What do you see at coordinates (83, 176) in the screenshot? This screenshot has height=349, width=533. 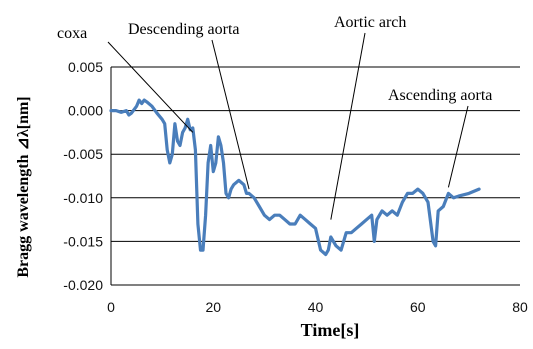 I see `y-tick-labels: 0.005 0.000 -0.005 -0.010 -0.015 -0.020` at bounding box center [83, 176].